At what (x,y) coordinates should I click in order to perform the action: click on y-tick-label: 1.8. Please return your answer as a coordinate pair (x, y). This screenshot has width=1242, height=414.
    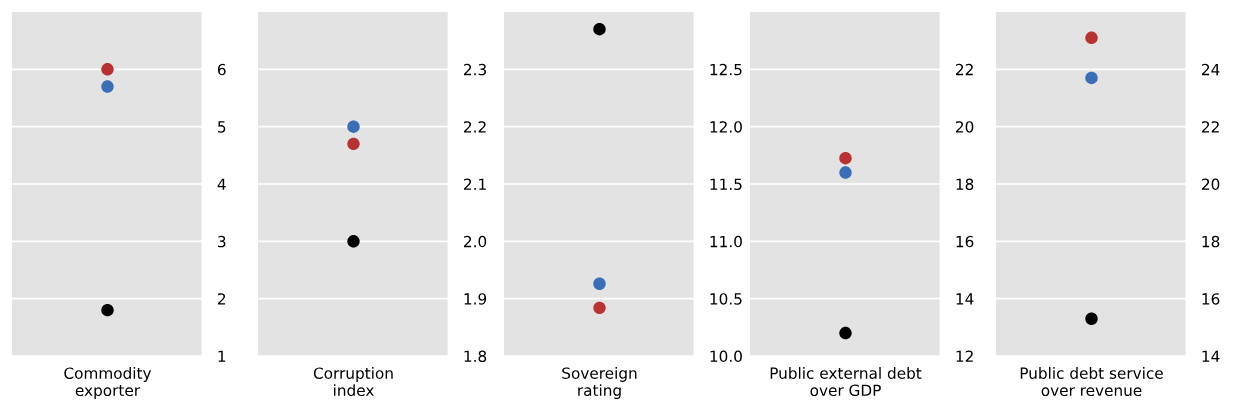
    Looking at the image, I should click on (475, 356).